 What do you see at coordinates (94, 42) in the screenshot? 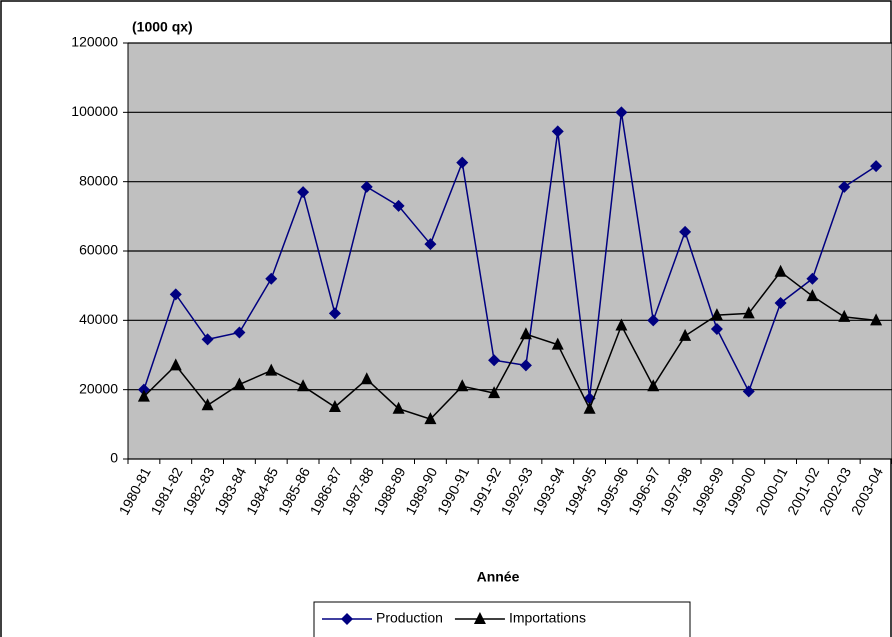
I see `y-tick-label: 120000` at bounding box center [94, 42].